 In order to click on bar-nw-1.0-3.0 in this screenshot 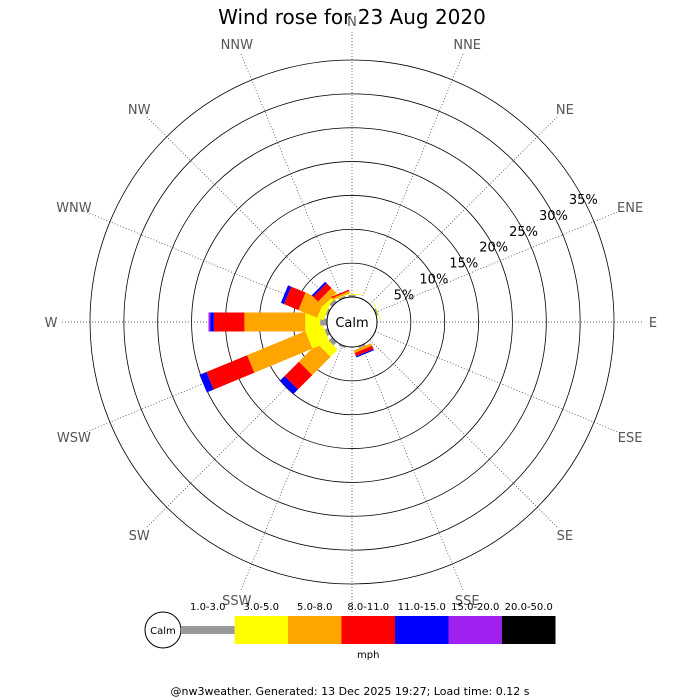, I will do `click(333, 303)`.